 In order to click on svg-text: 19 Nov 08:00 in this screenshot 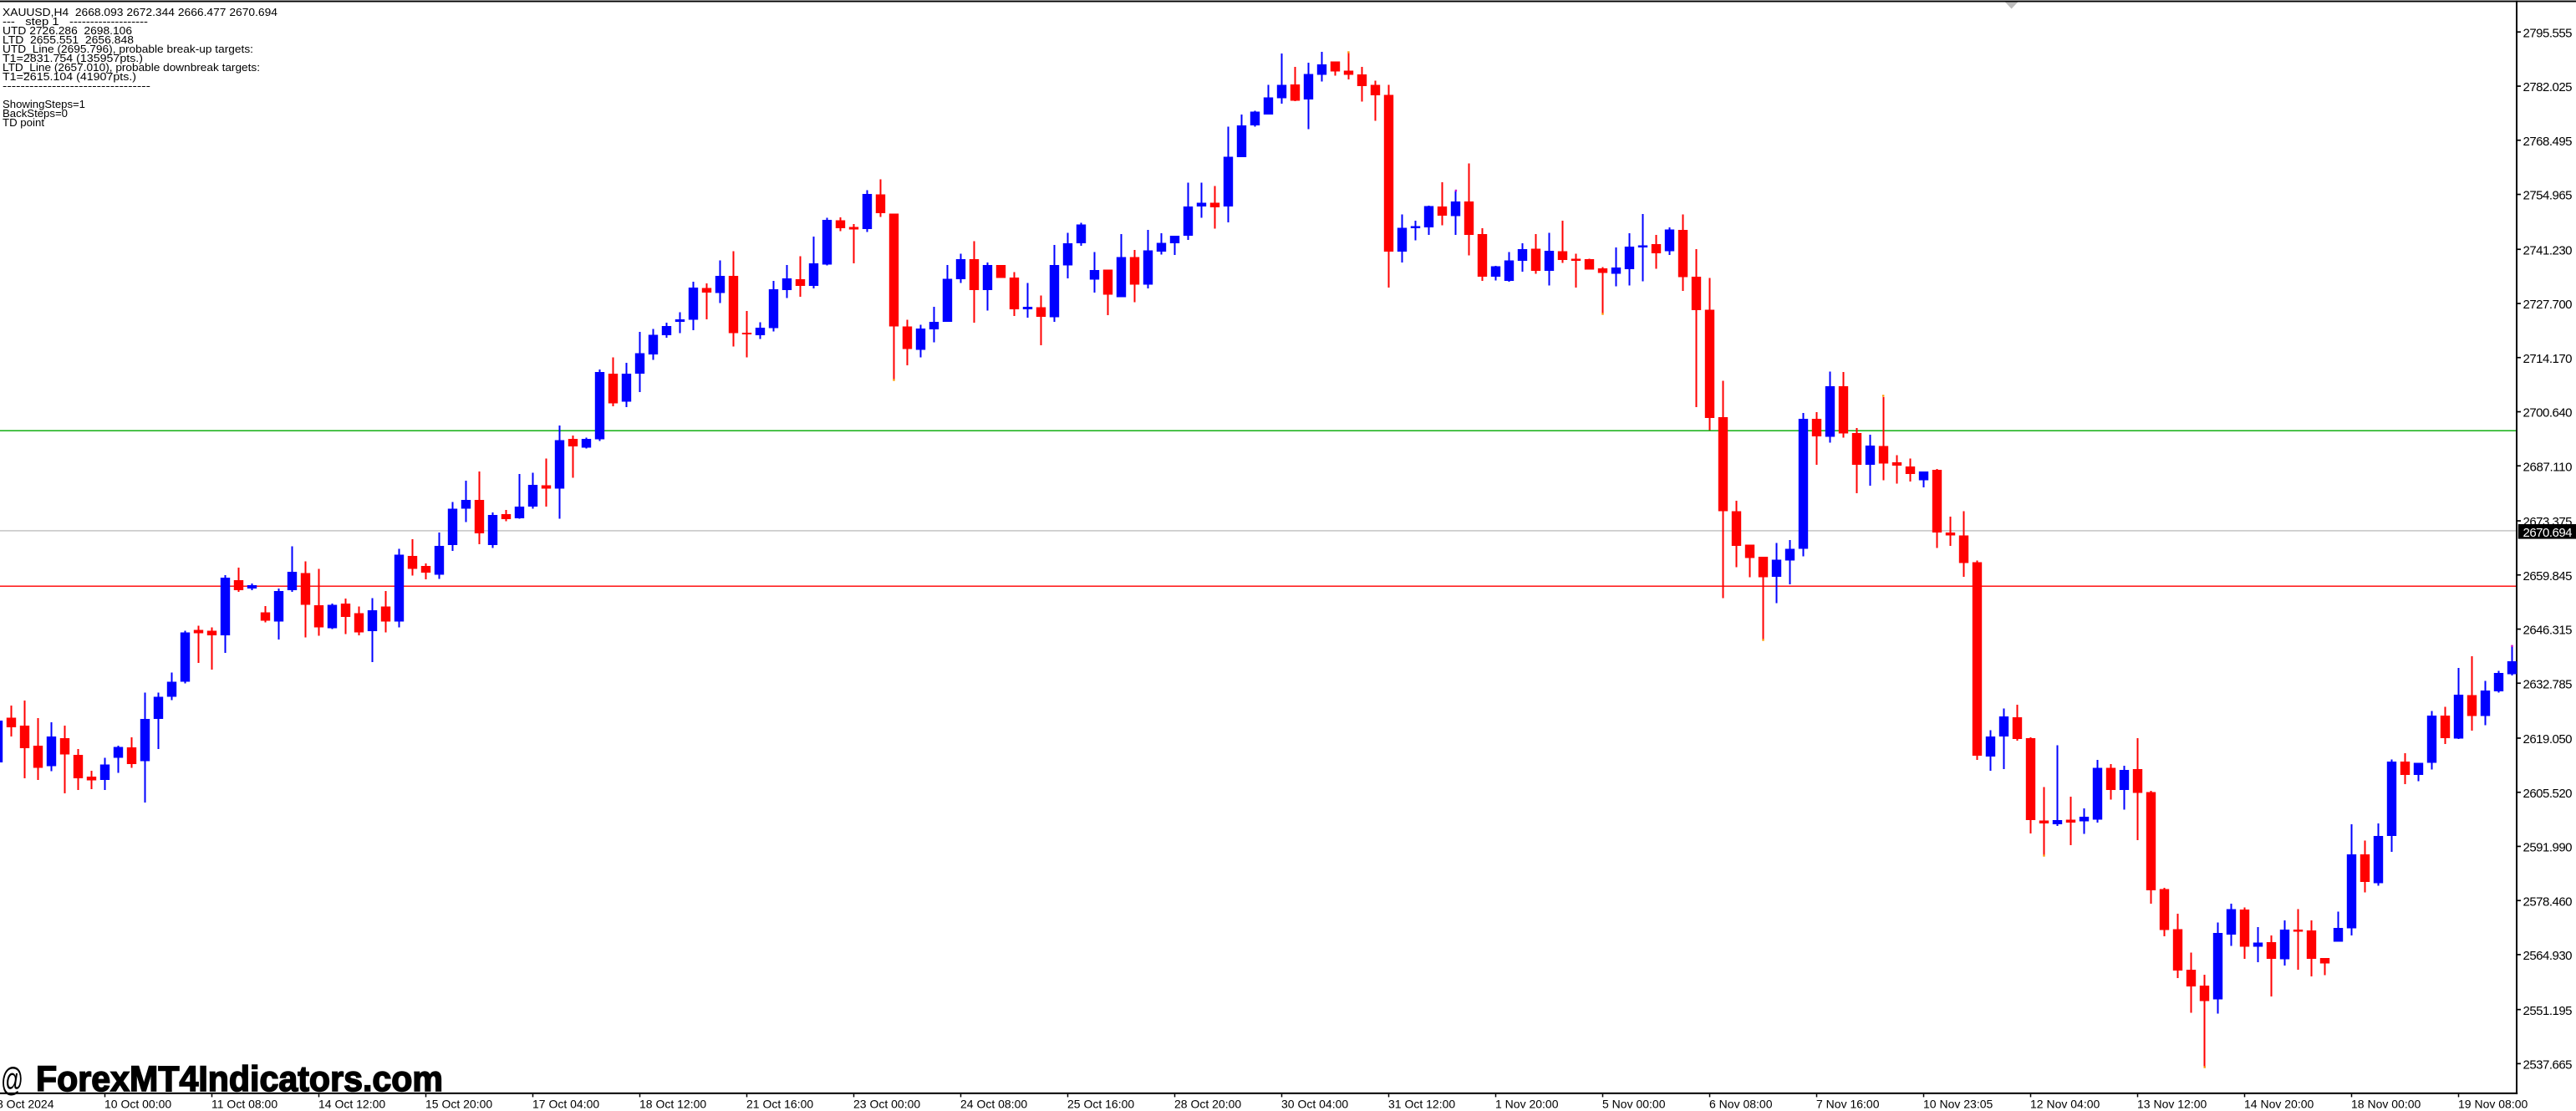, I will do `click(2493, 1103)`.